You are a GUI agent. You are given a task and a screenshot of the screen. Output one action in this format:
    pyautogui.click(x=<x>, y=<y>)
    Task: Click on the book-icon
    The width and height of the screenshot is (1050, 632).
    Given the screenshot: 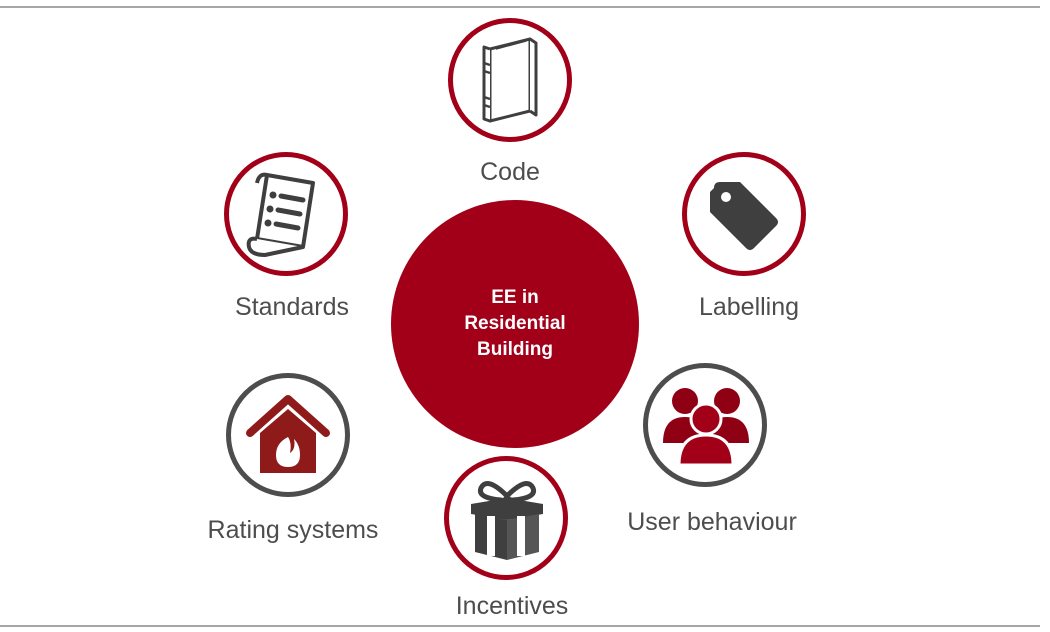 What is the action you would take?
    pyautogui.click(x=510, y=80)
    